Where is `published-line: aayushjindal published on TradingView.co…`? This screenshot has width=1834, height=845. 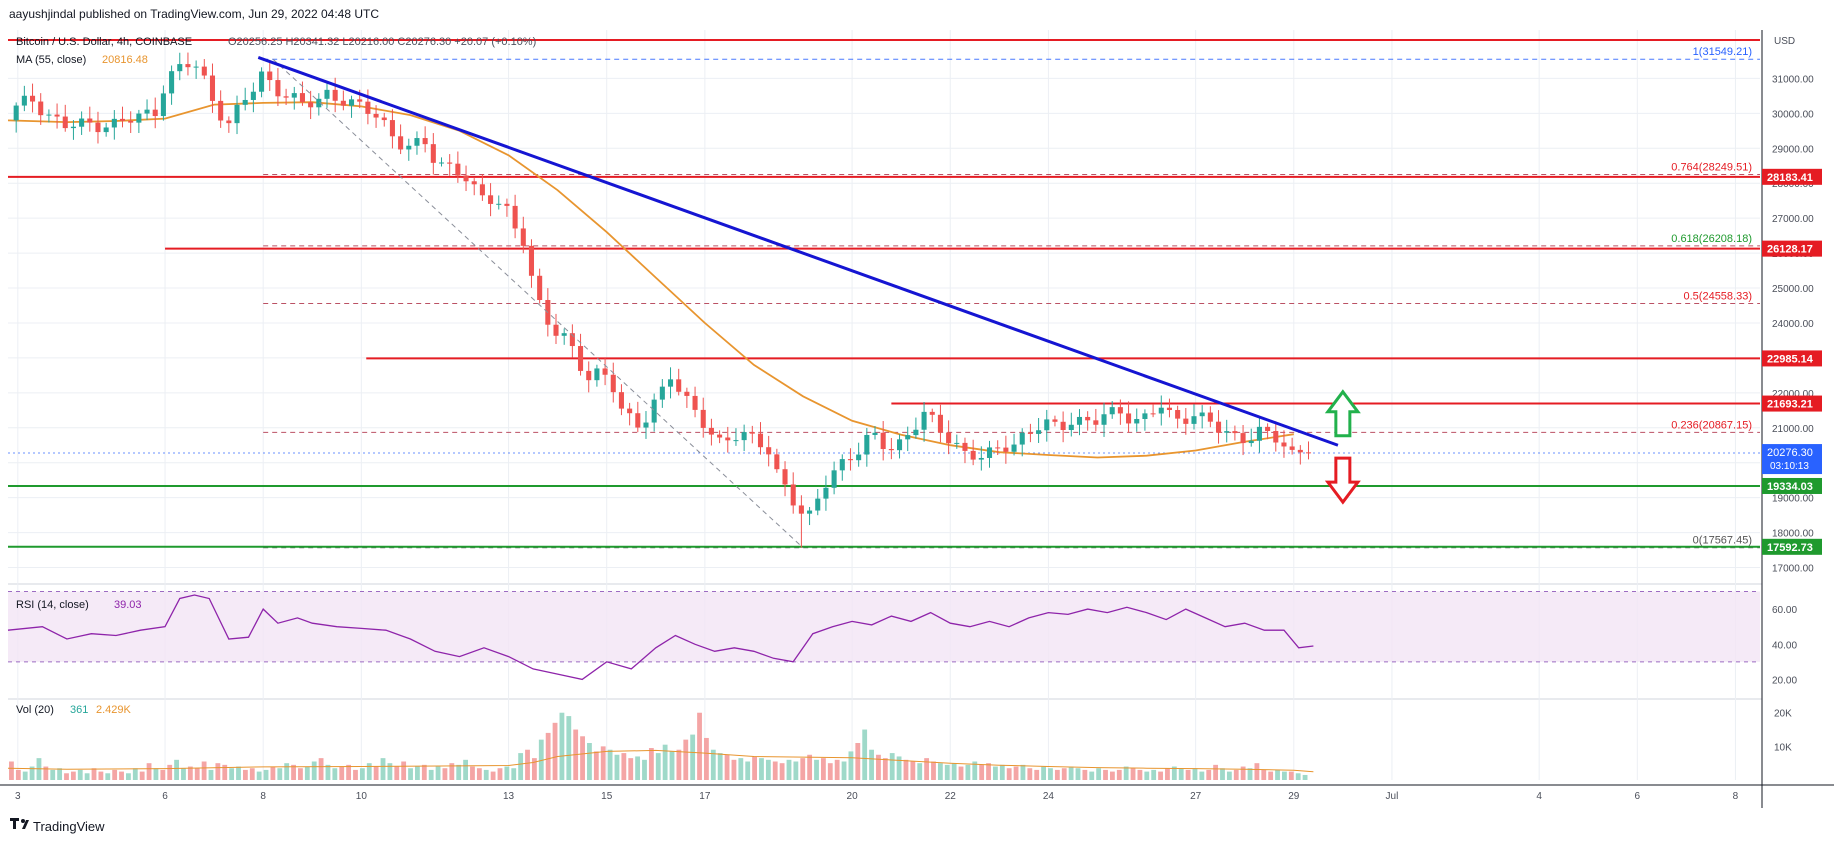
published-line: aayushjindal published on TradingView.co… is located at coordinates (194, 14).